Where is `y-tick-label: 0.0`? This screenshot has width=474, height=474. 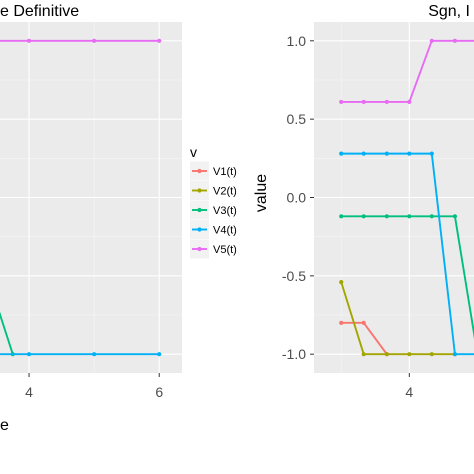
y-tick-label: 0.0 is located at coordinates (297, 198).